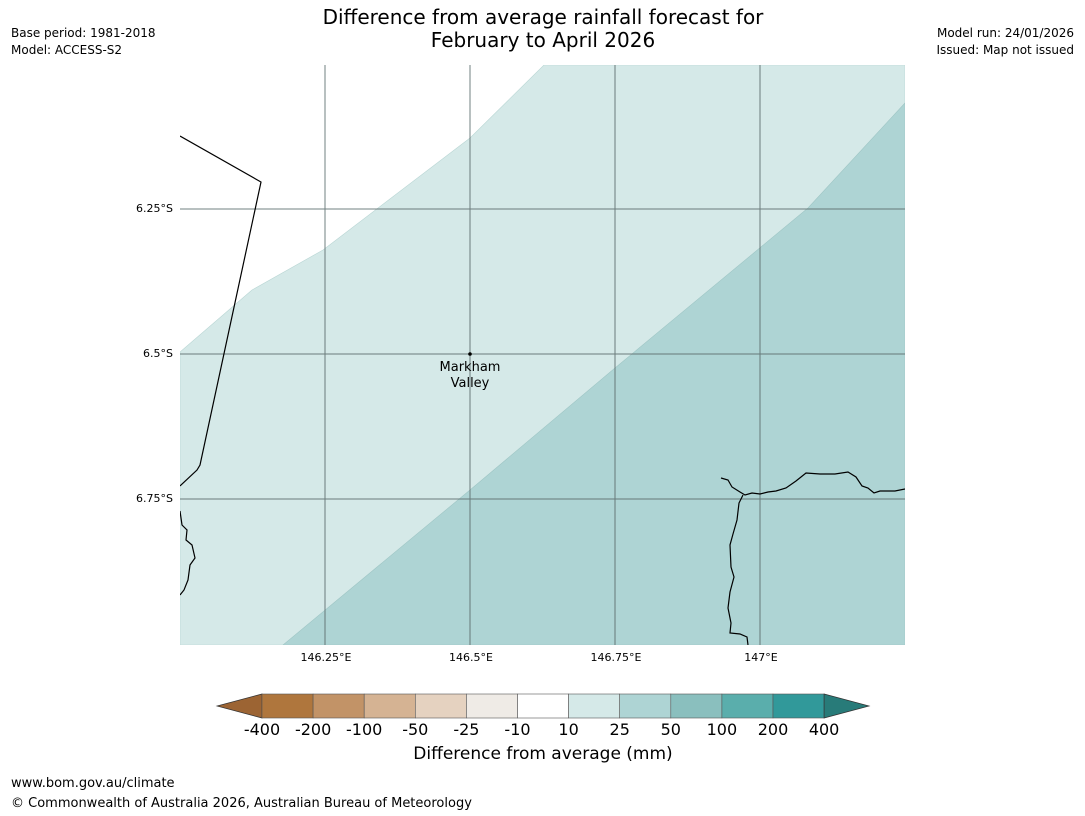 This screenshot has height=816, width=1085. I want to click on colorbar-tick-label: 400, so click(824, 729).